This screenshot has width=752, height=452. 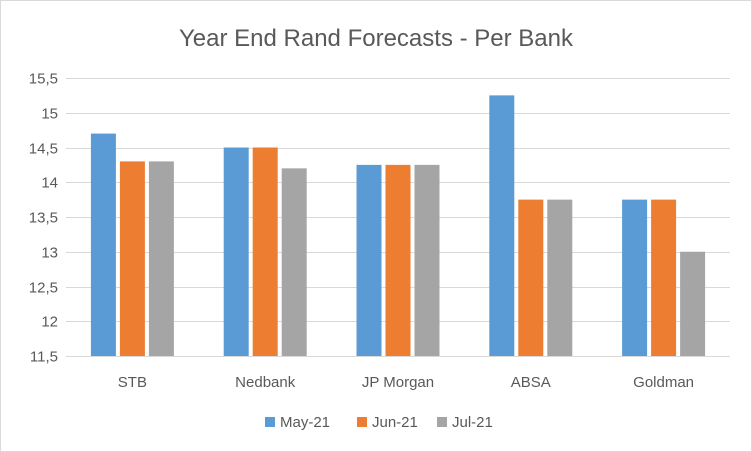 I want to click on bar-jun-21-absa, so click(x=531, y=277).